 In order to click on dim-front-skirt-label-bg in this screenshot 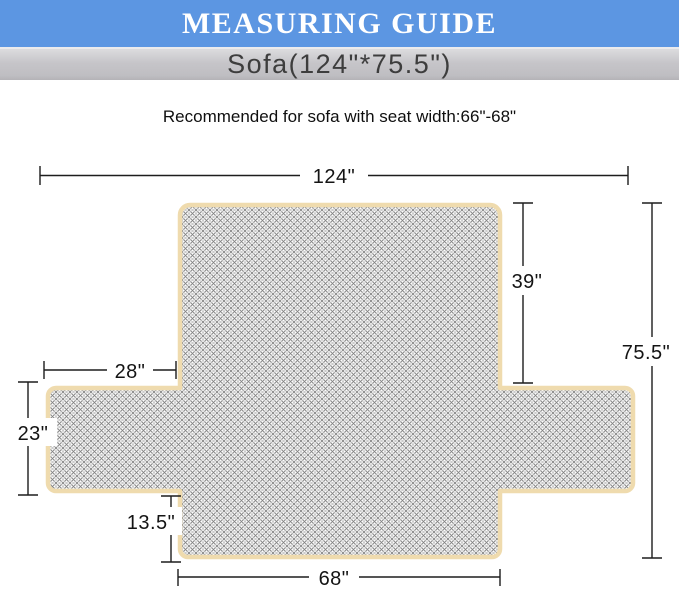, I will do `click(150, 521)`.